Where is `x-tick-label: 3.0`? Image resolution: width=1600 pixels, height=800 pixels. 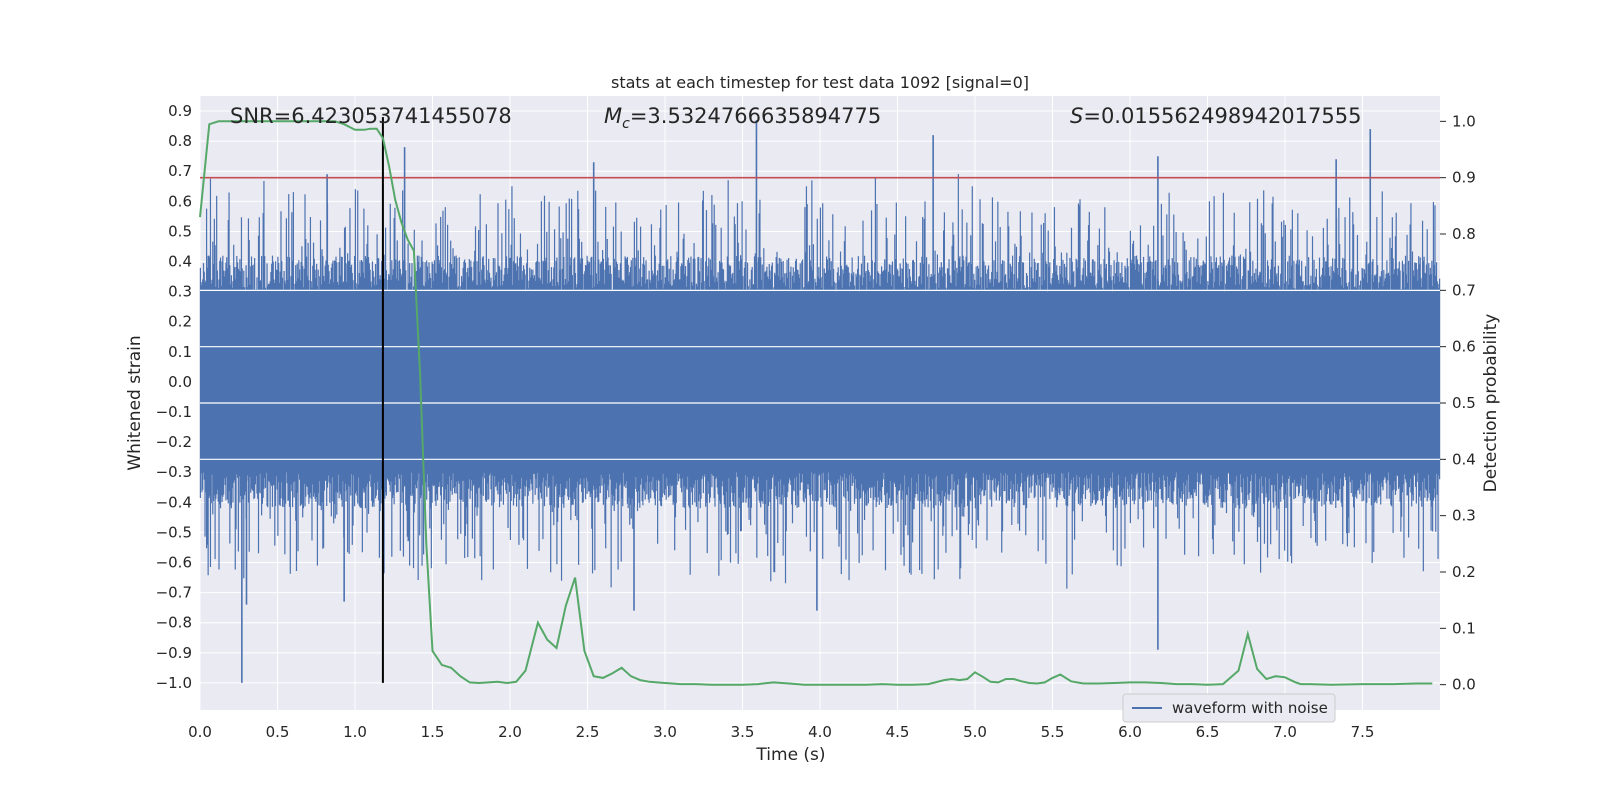 x-tick-label: 3.0 is located at coordinates (665, 732).